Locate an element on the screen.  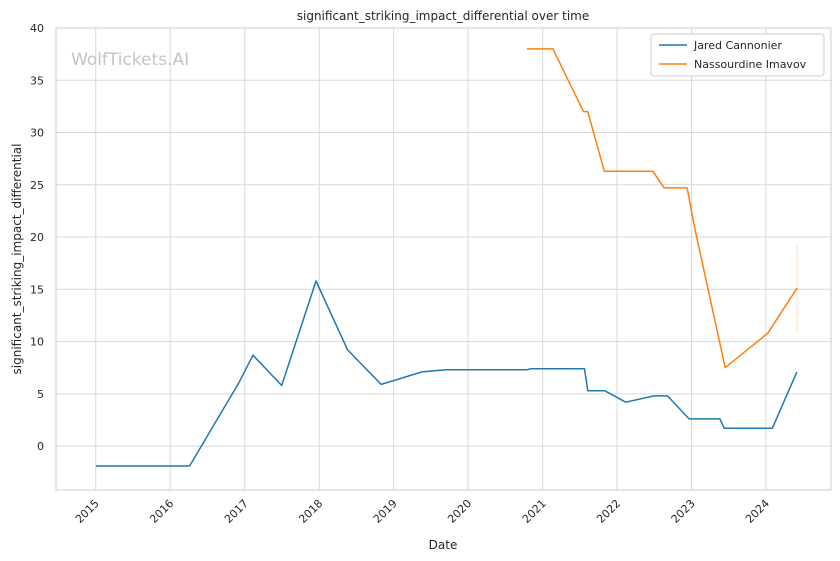
y-tick-label: 5 is located at coordinates (40, 394).